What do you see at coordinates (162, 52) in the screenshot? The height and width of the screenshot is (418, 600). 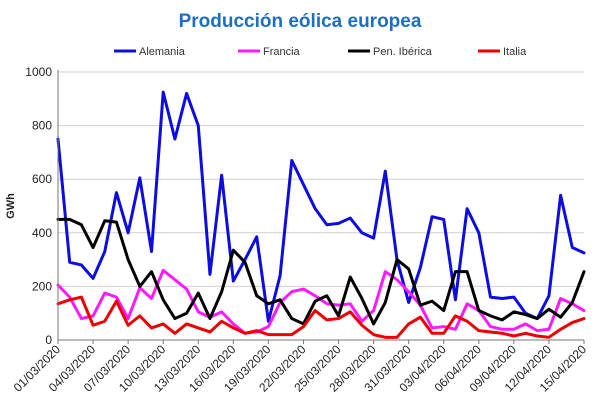 I see `legend-label: Alemania` at bounding box center [162, 52].